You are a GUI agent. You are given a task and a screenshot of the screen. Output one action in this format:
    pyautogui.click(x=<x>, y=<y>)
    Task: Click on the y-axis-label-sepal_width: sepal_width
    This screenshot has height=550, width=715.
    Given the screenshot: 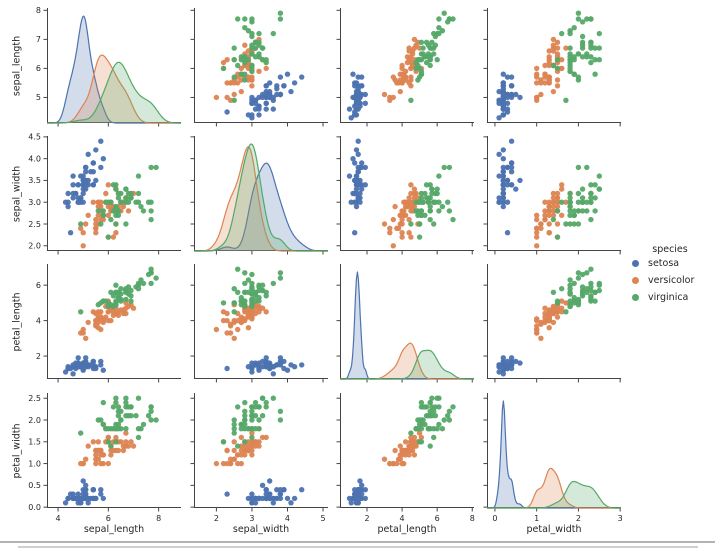 What is the action you would take?
    pyautogui.click(x=17, y=193)
    